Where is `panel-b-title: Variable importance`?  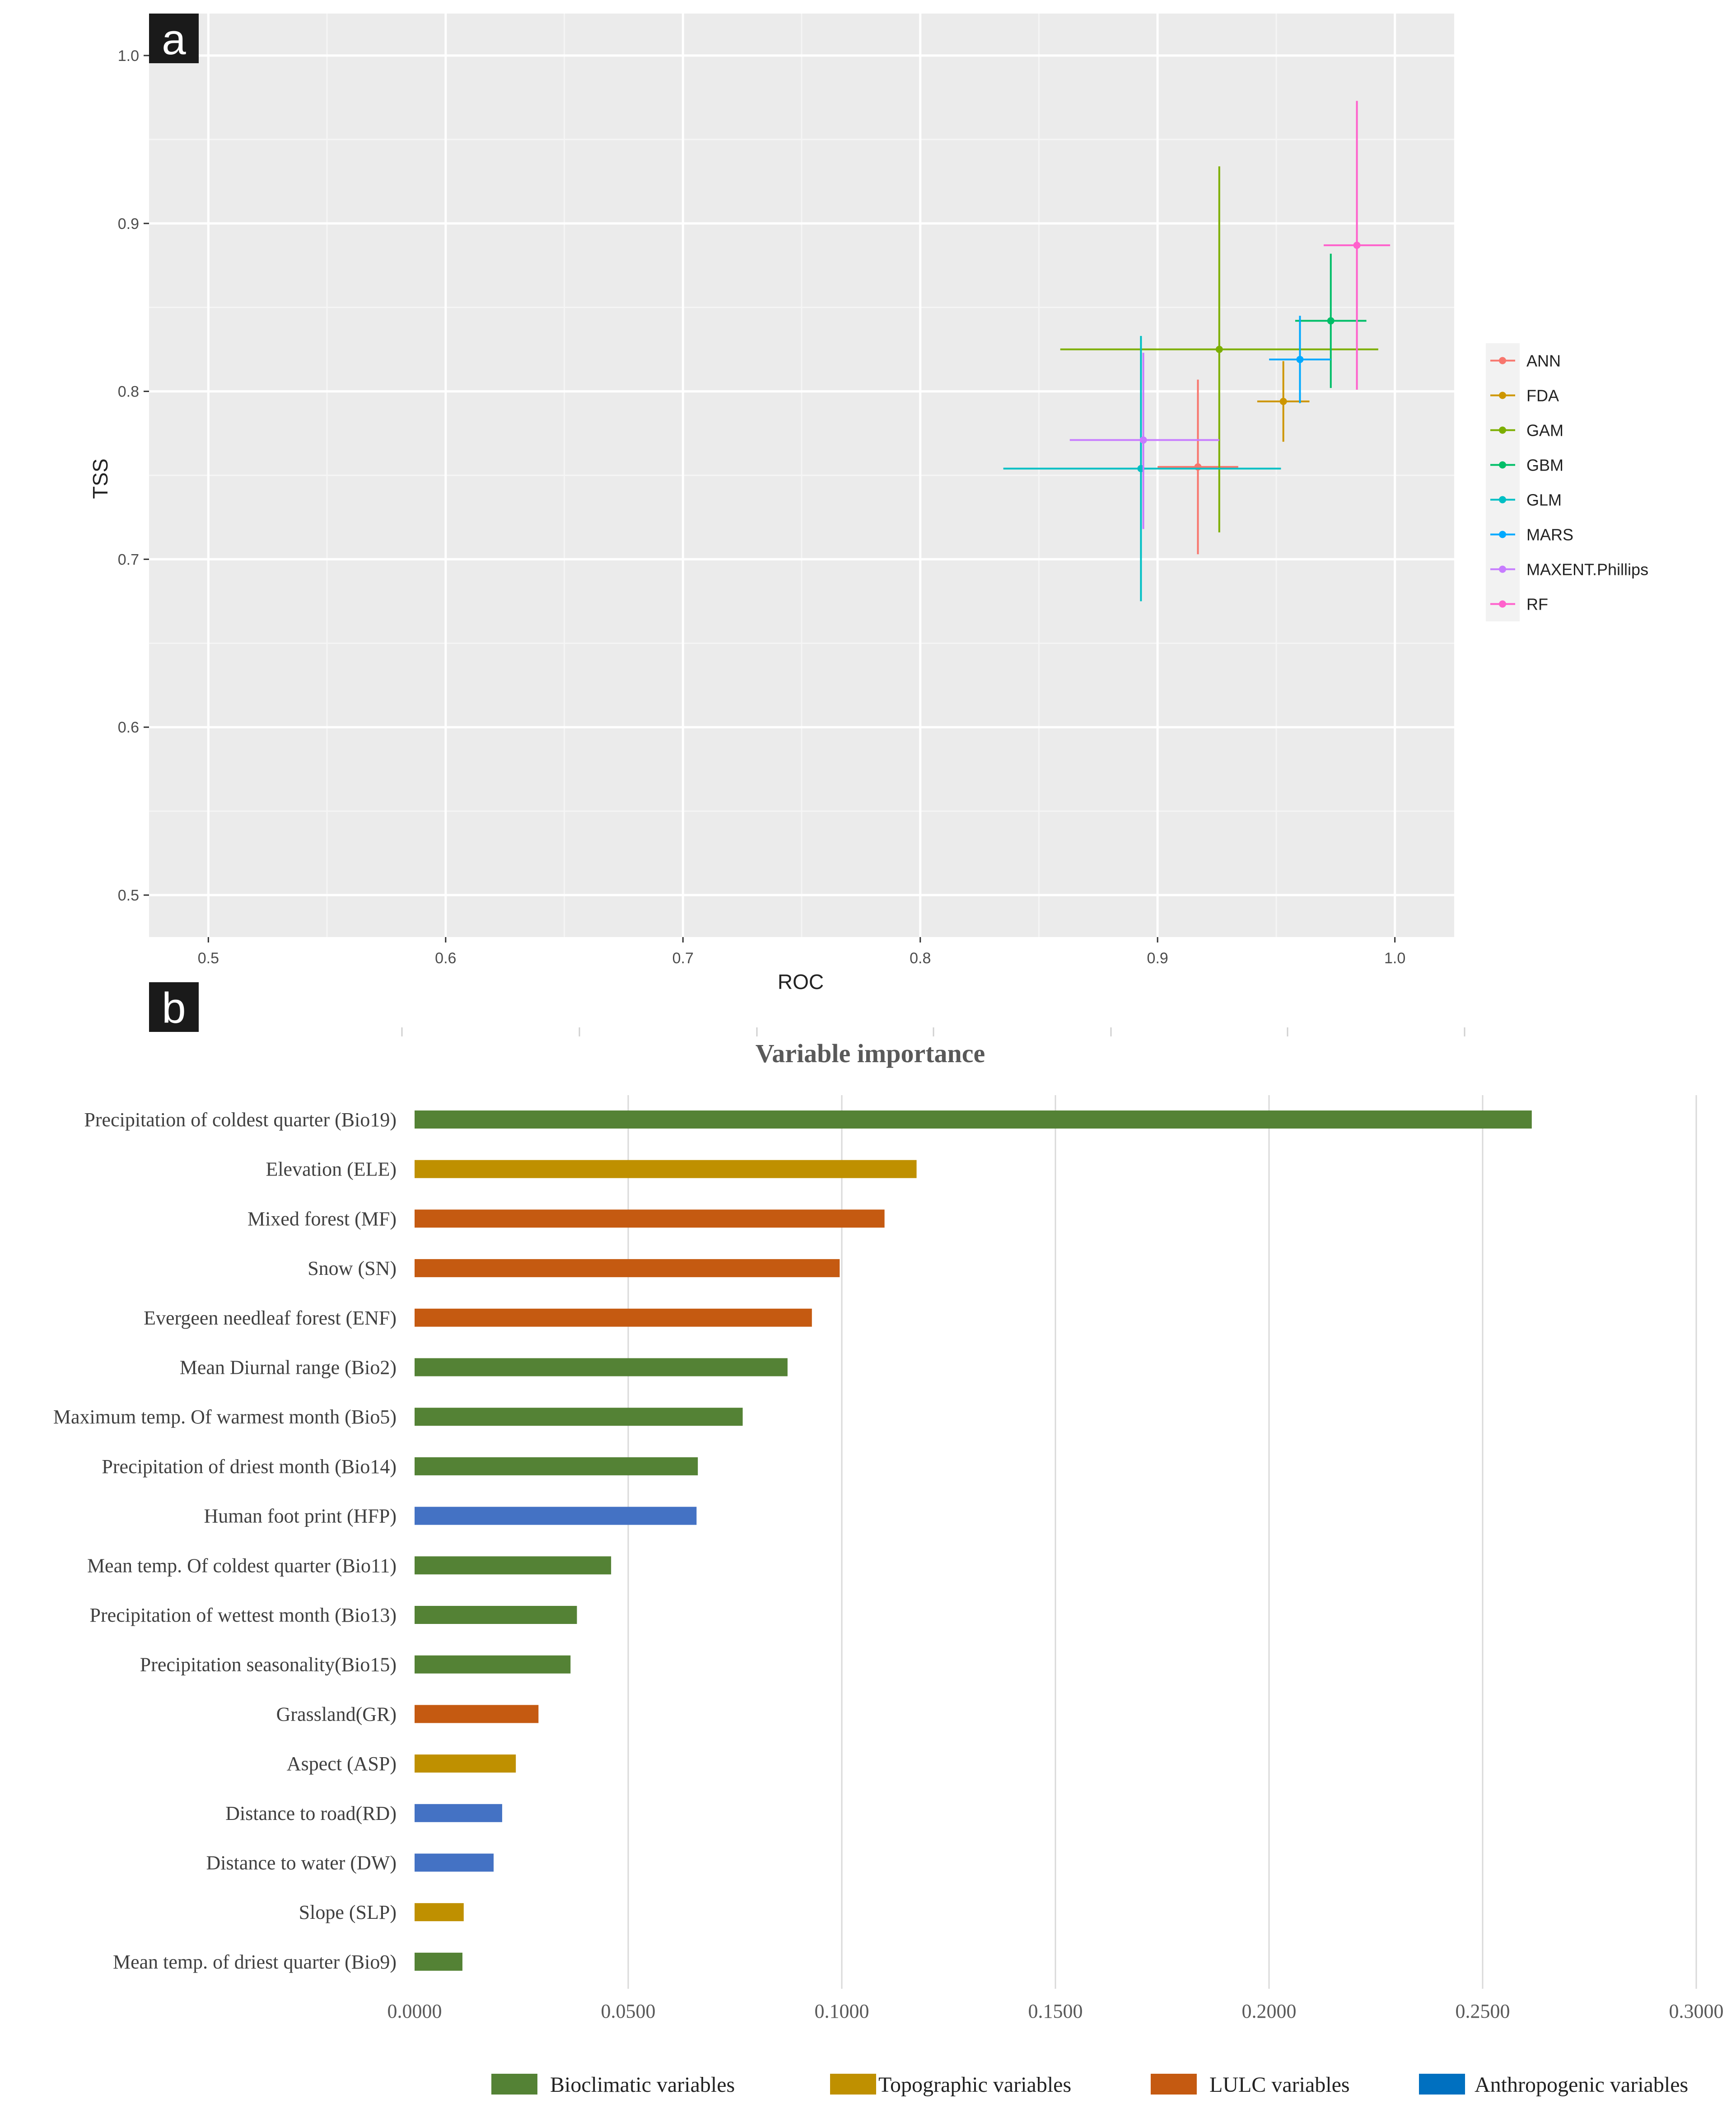
panel-b-title: Variable importance is located at coordinates (870, 1053).